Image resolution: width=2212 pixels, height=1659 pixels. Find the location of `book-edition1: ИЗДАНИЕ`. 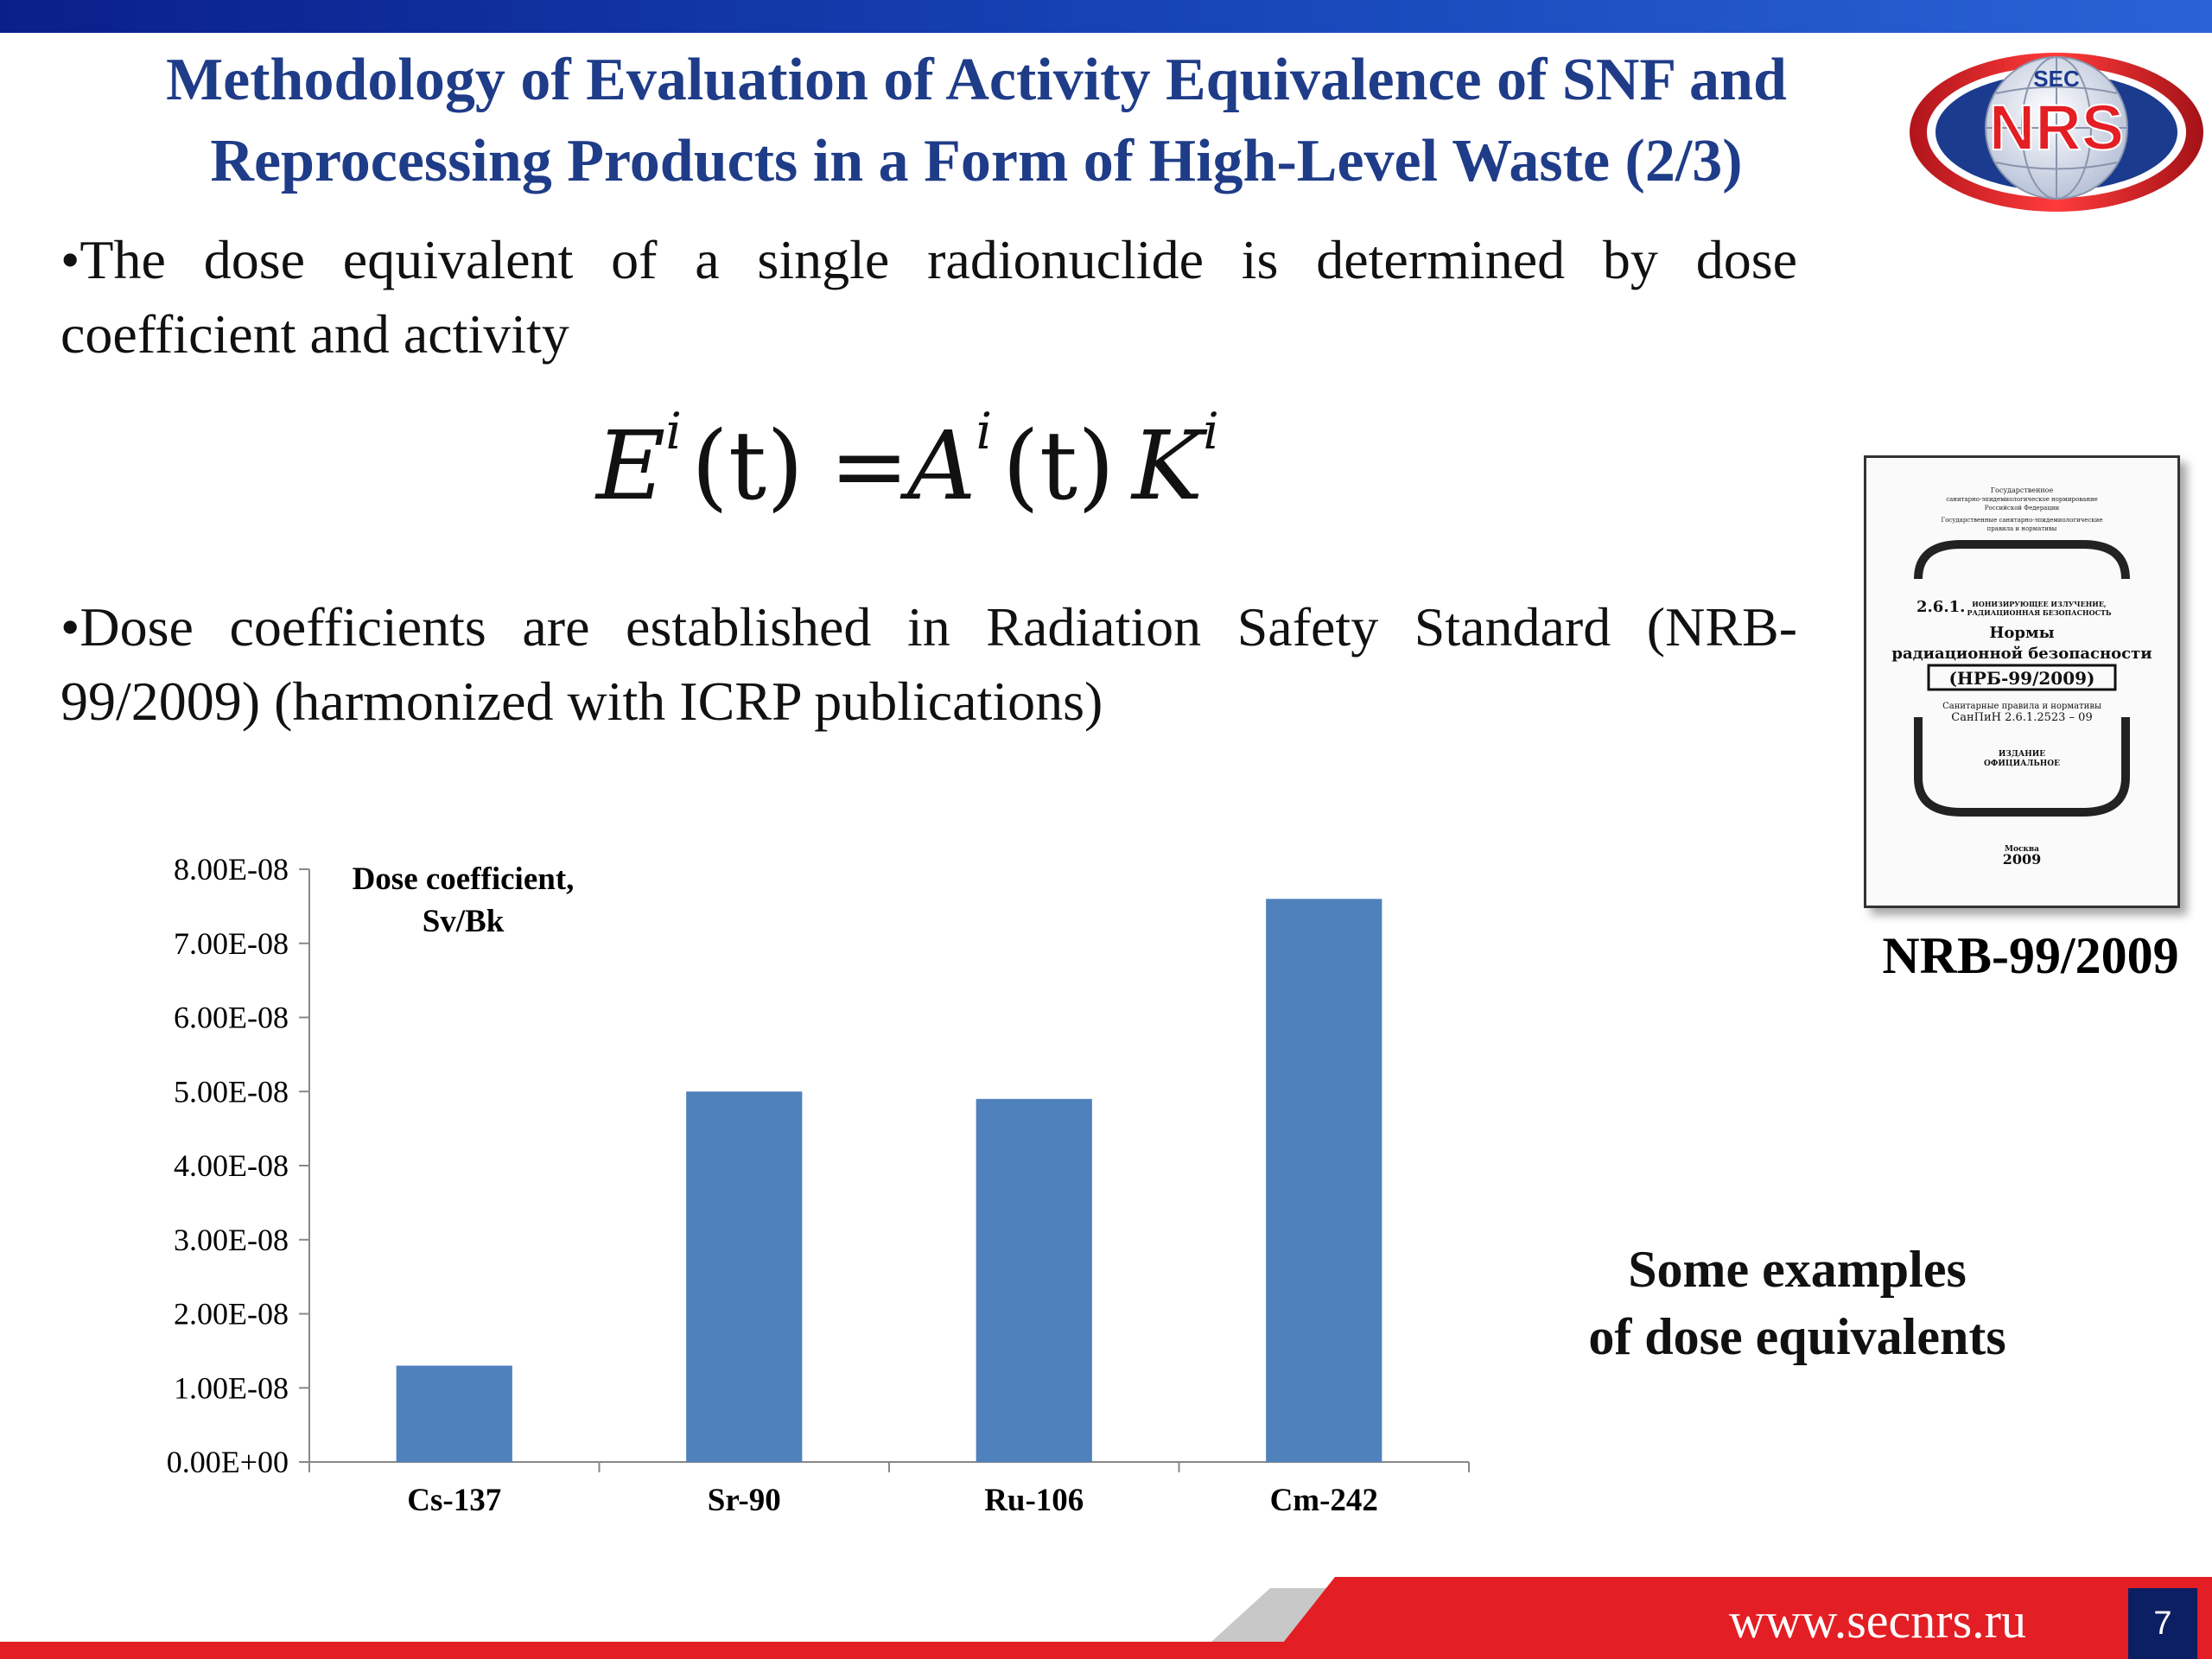

book-edition1: ИЗДАНИЕ is located at coordinates (2022, 754).